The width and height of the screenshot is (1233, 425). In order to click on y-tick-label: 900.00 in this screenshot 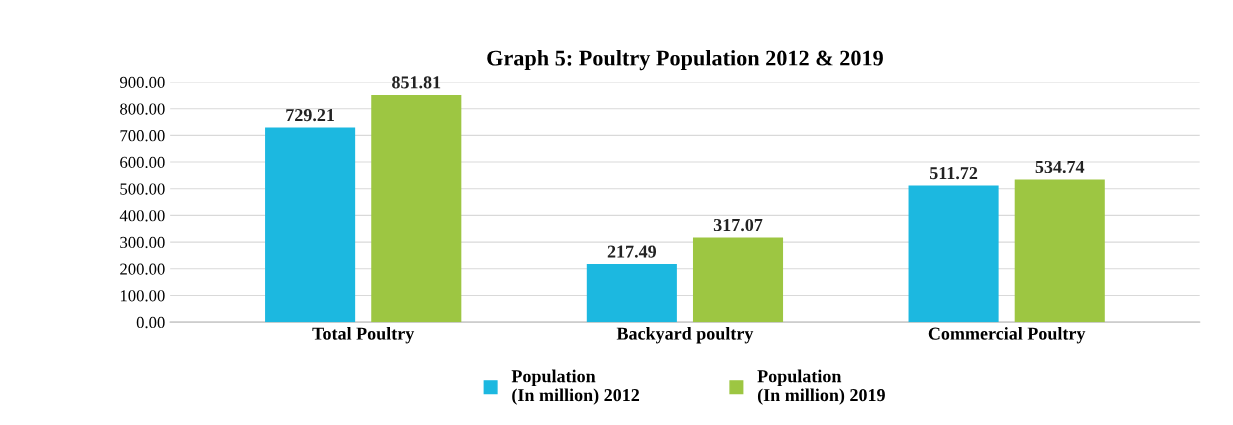, I will do `click(142, 82)`.